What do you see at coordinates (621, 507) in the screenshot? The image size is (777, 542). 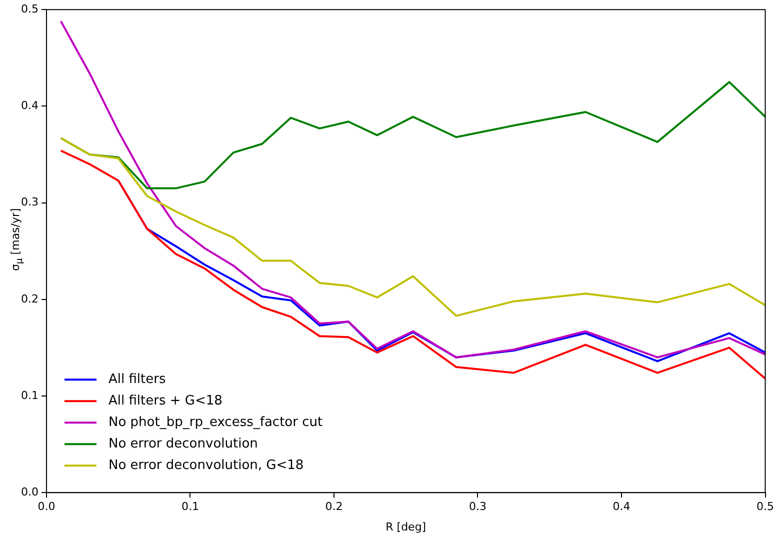 I see `x-tick-label: 0.4` at bounding box center [621, 507].